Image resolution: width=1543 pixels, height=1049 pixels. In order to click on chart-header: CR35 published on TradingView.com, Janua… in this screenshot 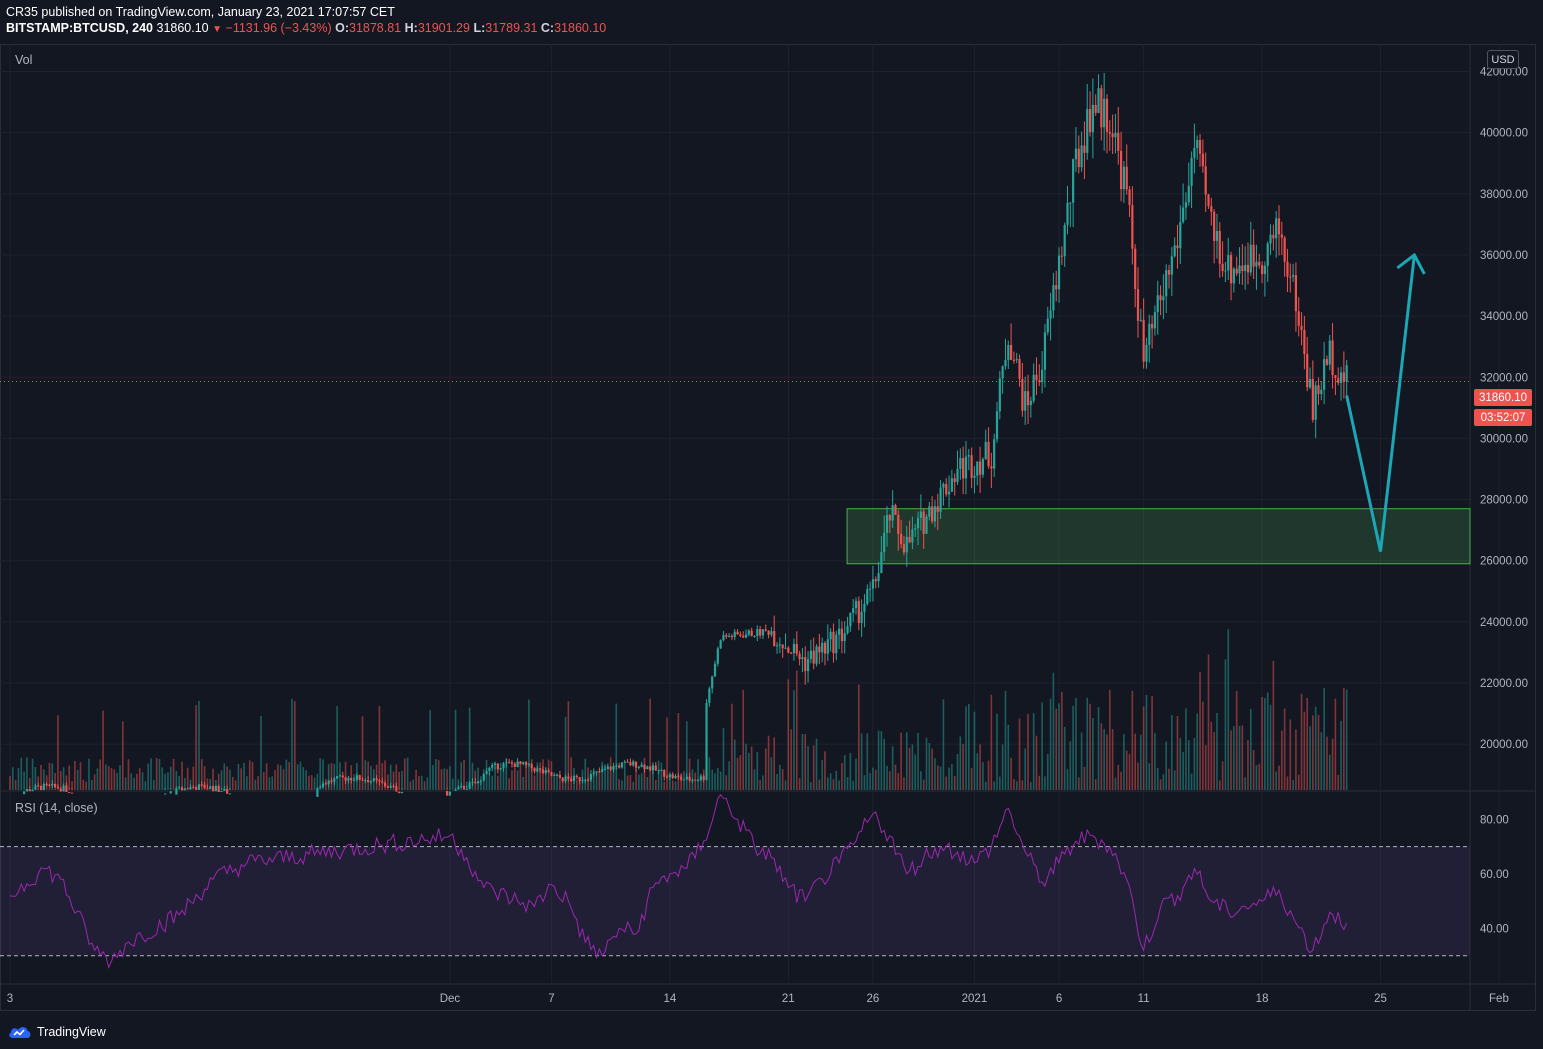, I will do `click(306, 21)`.